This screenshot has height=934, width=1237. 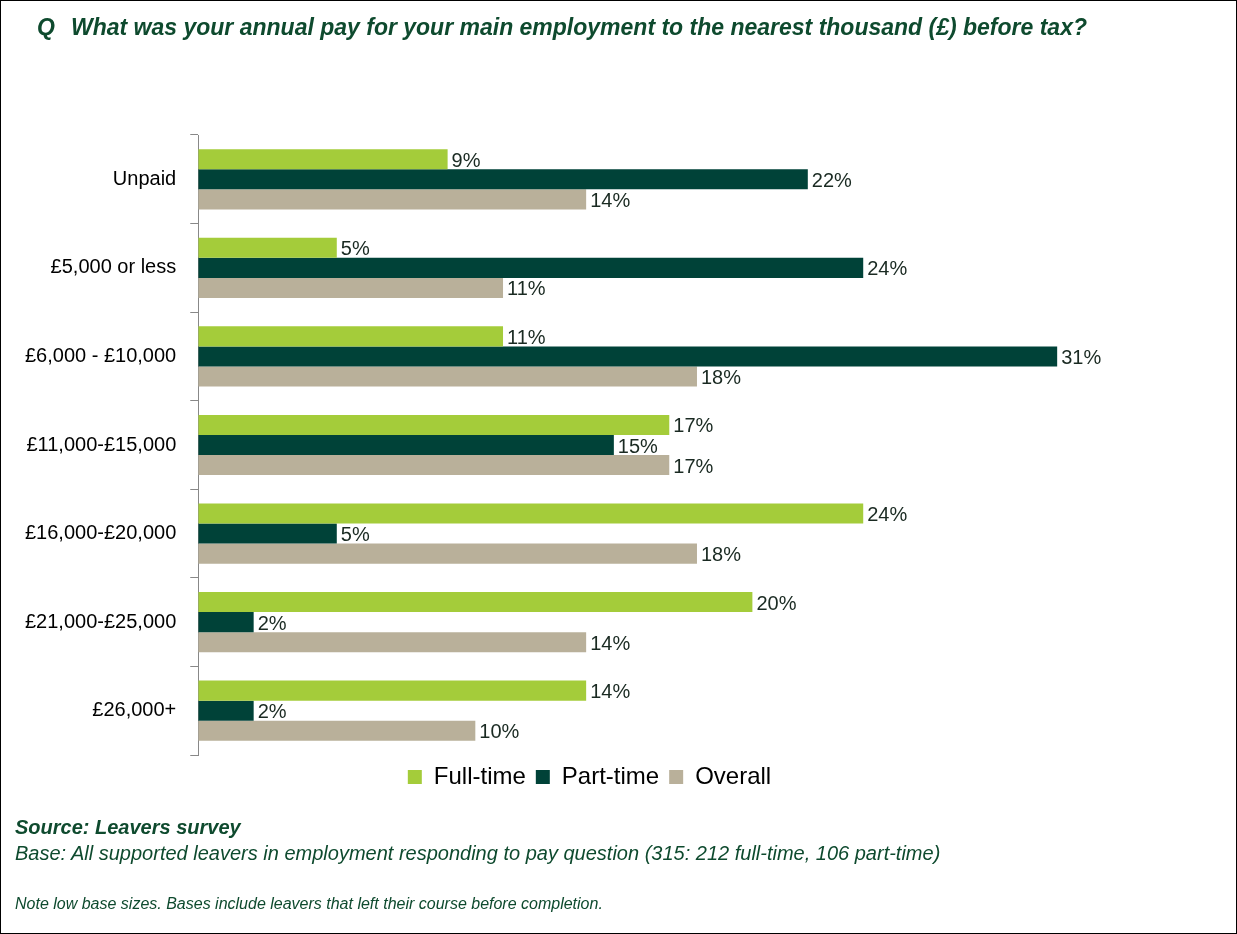 What do you see at coordinates (479, 775) in the screenshot?
I see `legend-label: Full-time` at bounding box center [479, 775].